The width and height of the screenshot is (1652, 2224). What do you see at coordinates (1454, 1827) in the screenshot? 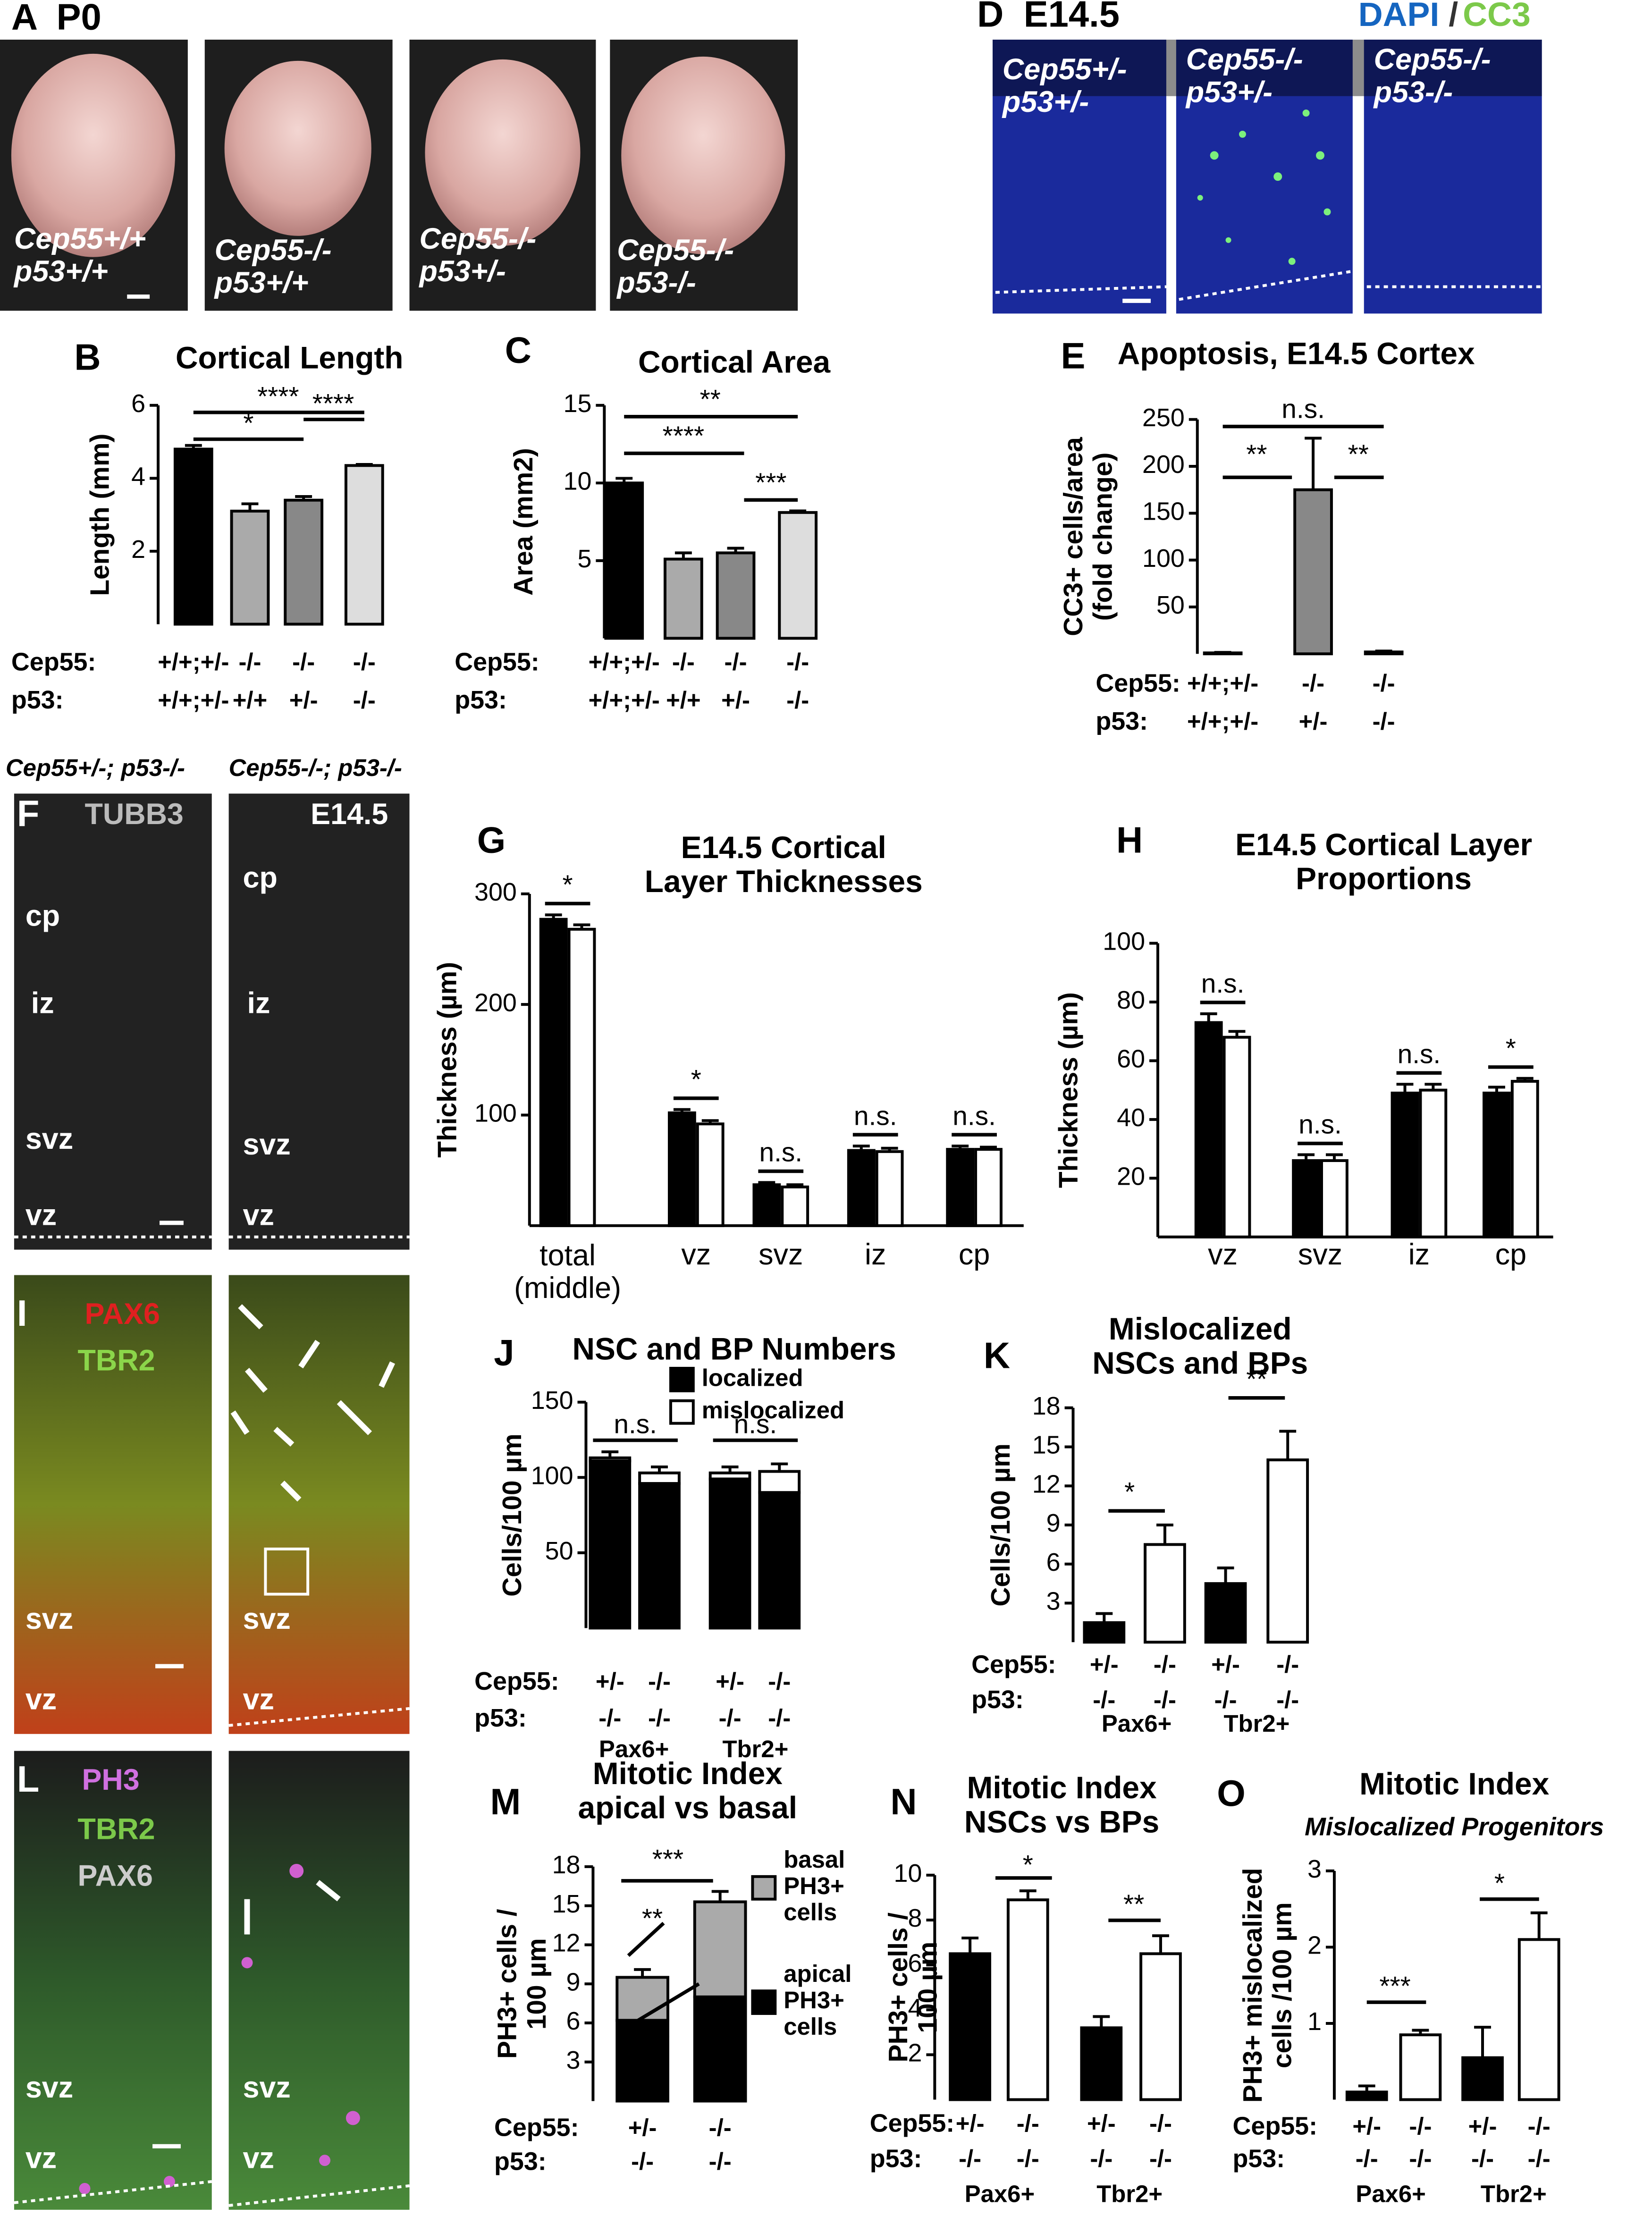
I see `chart-subtitle: Mislocalized Progenitors` at bounding box center [1454, 1827].